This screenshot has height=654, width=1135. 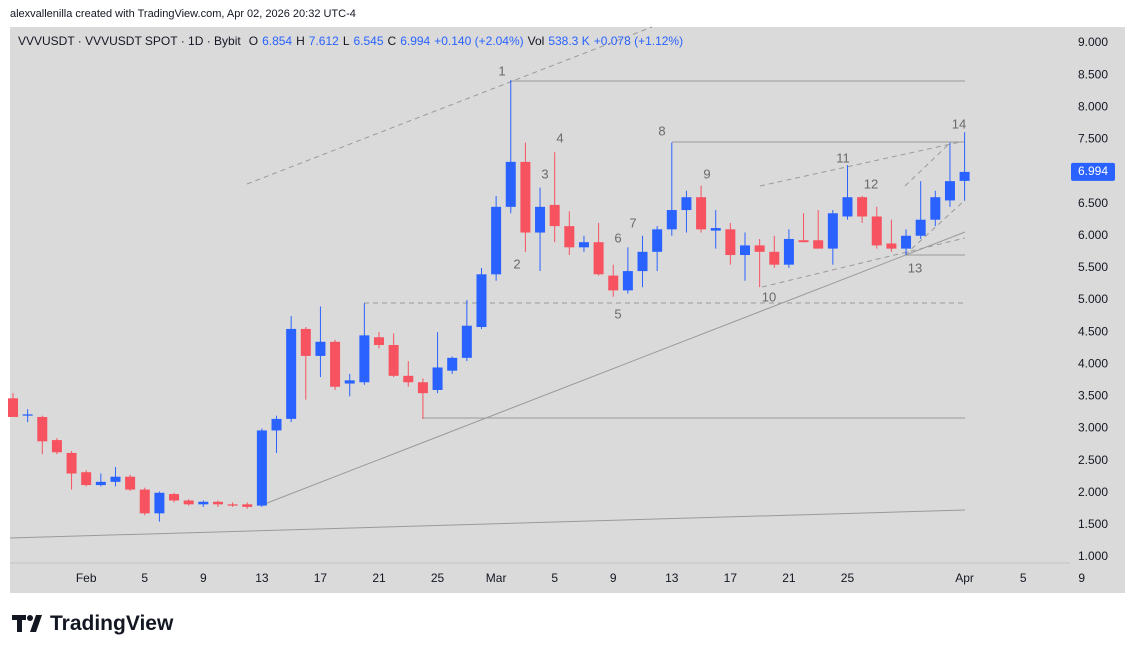 What do you see at coordinates (672, 578) in the screenshot?
I see `x-tick-label: 13` at bounding box center [672, 578].